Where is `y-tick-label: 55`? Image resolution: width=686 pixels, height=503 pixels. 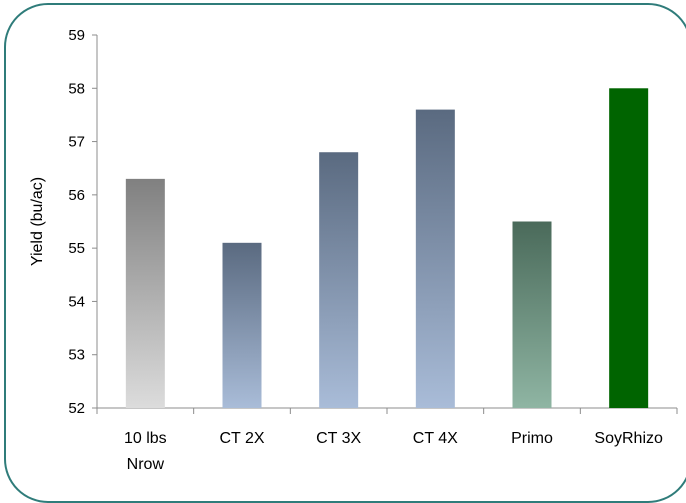
y-tick-label: 55 is located at coordinates (76, 248).